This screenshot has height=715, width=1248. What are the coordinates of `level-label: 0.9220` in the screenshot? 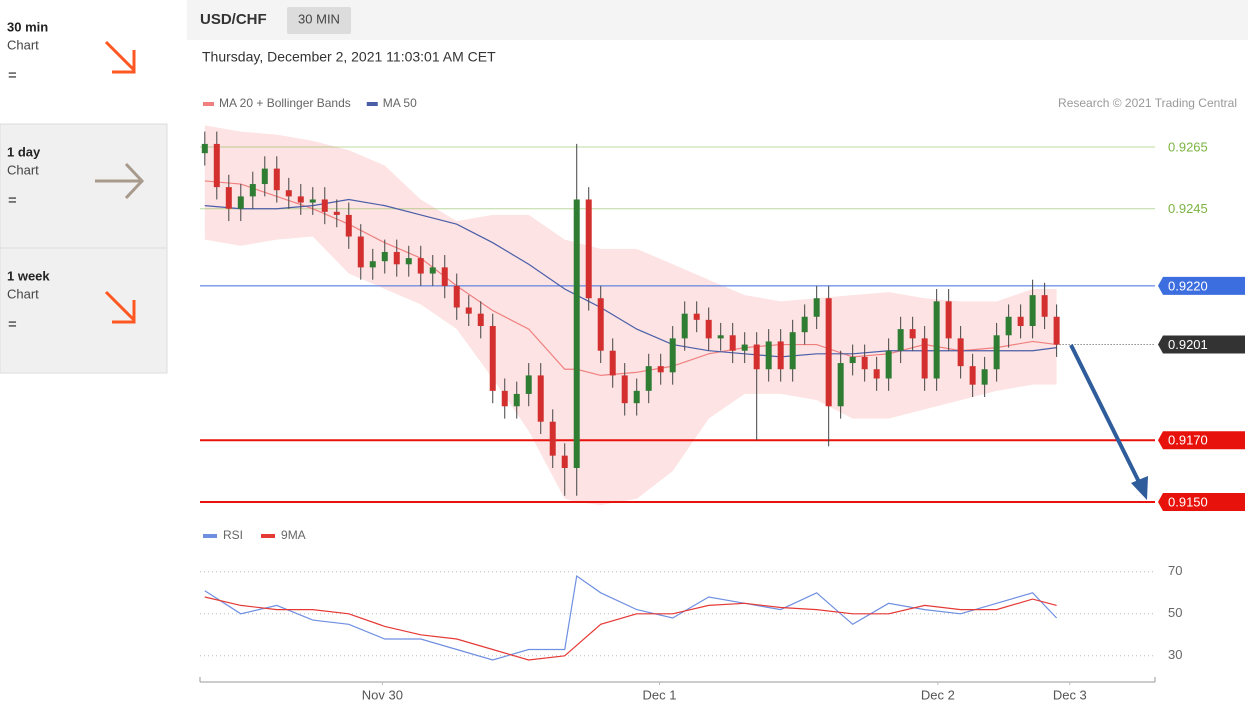 It's located at (1188, 285).